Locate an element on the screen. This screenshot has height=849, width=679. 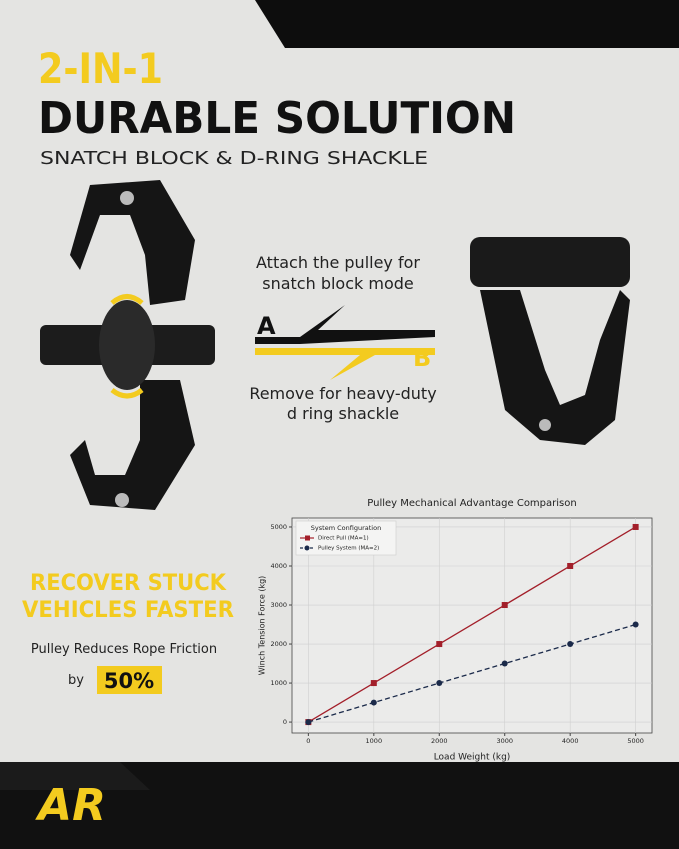
highlight: 50% is located at coordinates (129, 681).